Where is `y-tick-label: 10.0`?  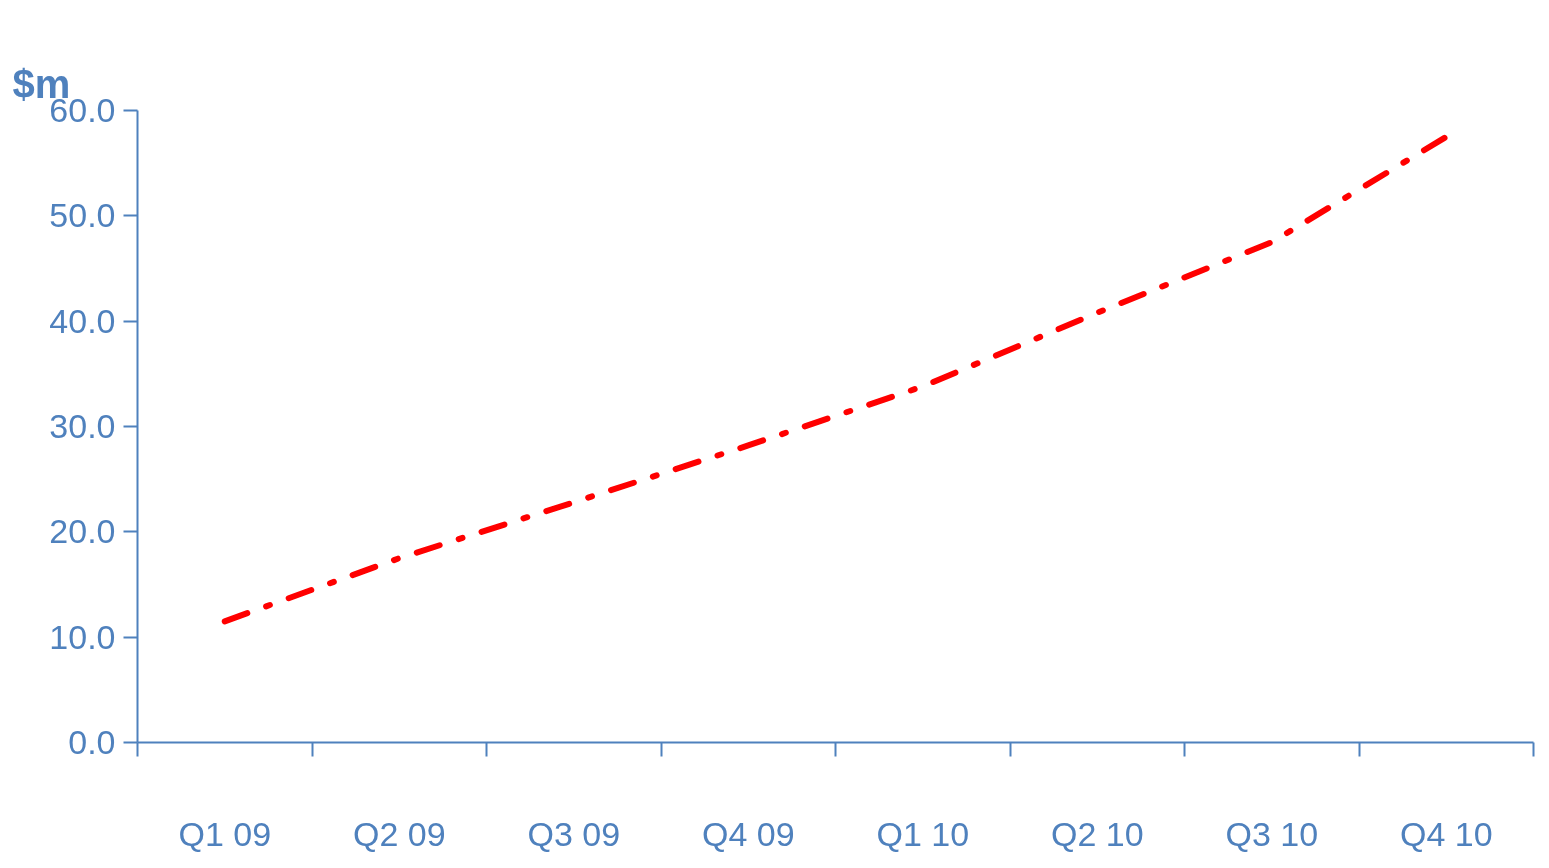 y-tick-label: 10.0 is located at coordinates (82, 636).